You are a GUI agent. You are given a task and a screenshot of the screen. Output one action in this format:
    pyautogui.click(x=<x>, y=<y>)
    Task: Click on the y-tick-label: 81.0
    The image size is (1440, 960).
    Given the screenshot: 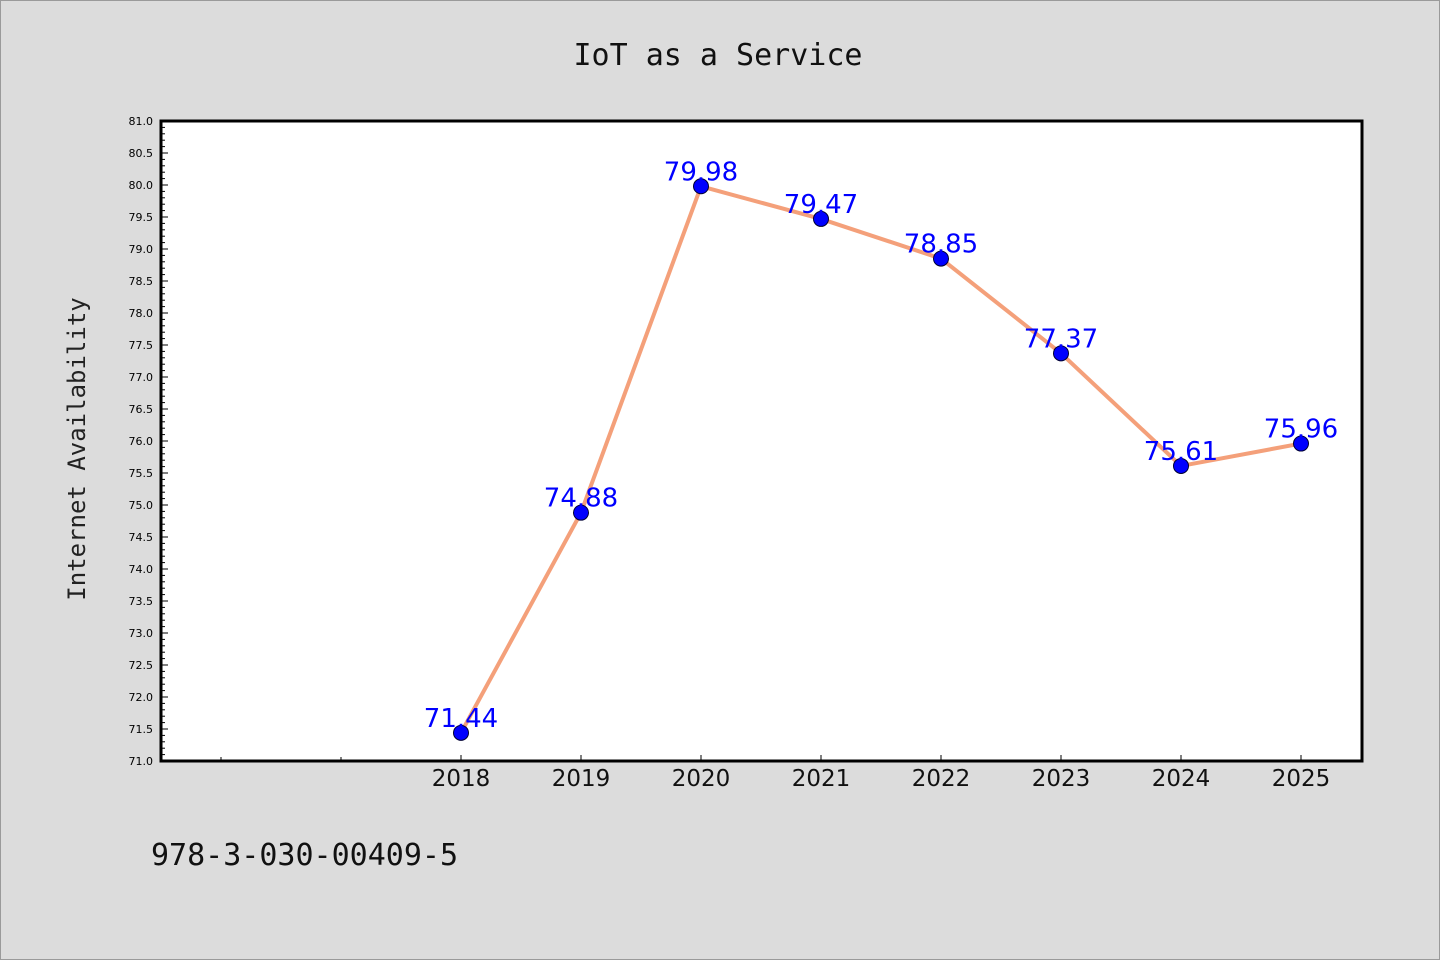 What is the action you would take?
    pyautogui.click(x=141, y=121)
    